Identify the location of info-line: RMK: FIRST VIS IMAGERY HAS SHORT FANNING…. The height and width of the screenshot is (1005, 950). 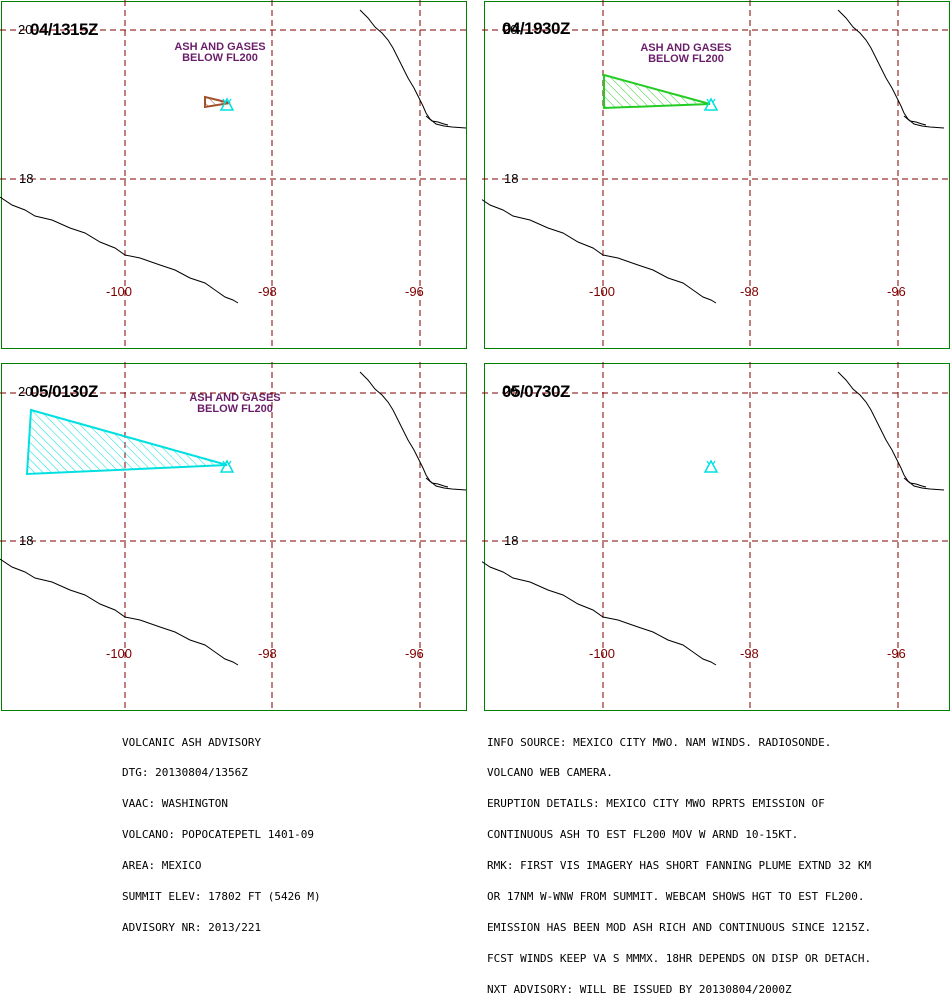
(679, 866).